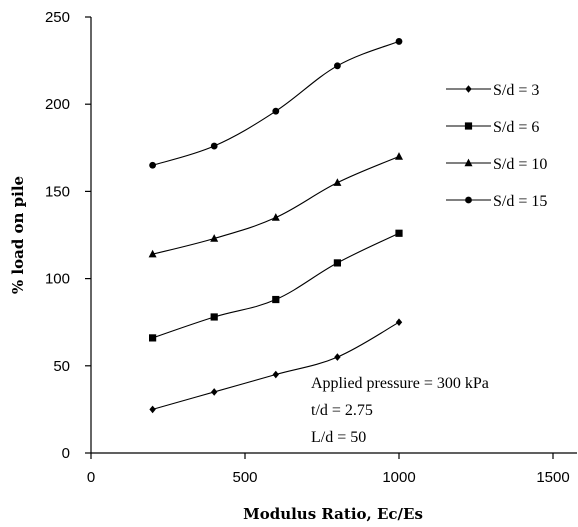  I want to click on x-tick-label: 0, so click(91, 477).